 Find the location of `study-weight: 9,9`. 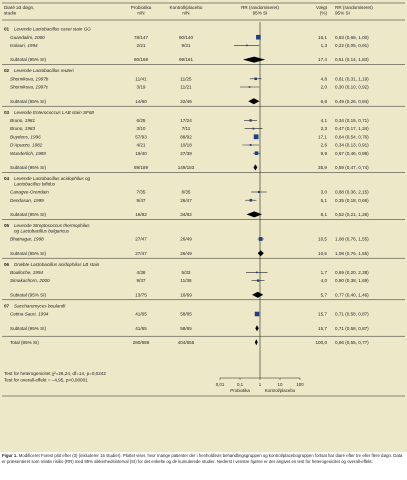

study-weight: 9,9 is located at coordinates (324, 153).